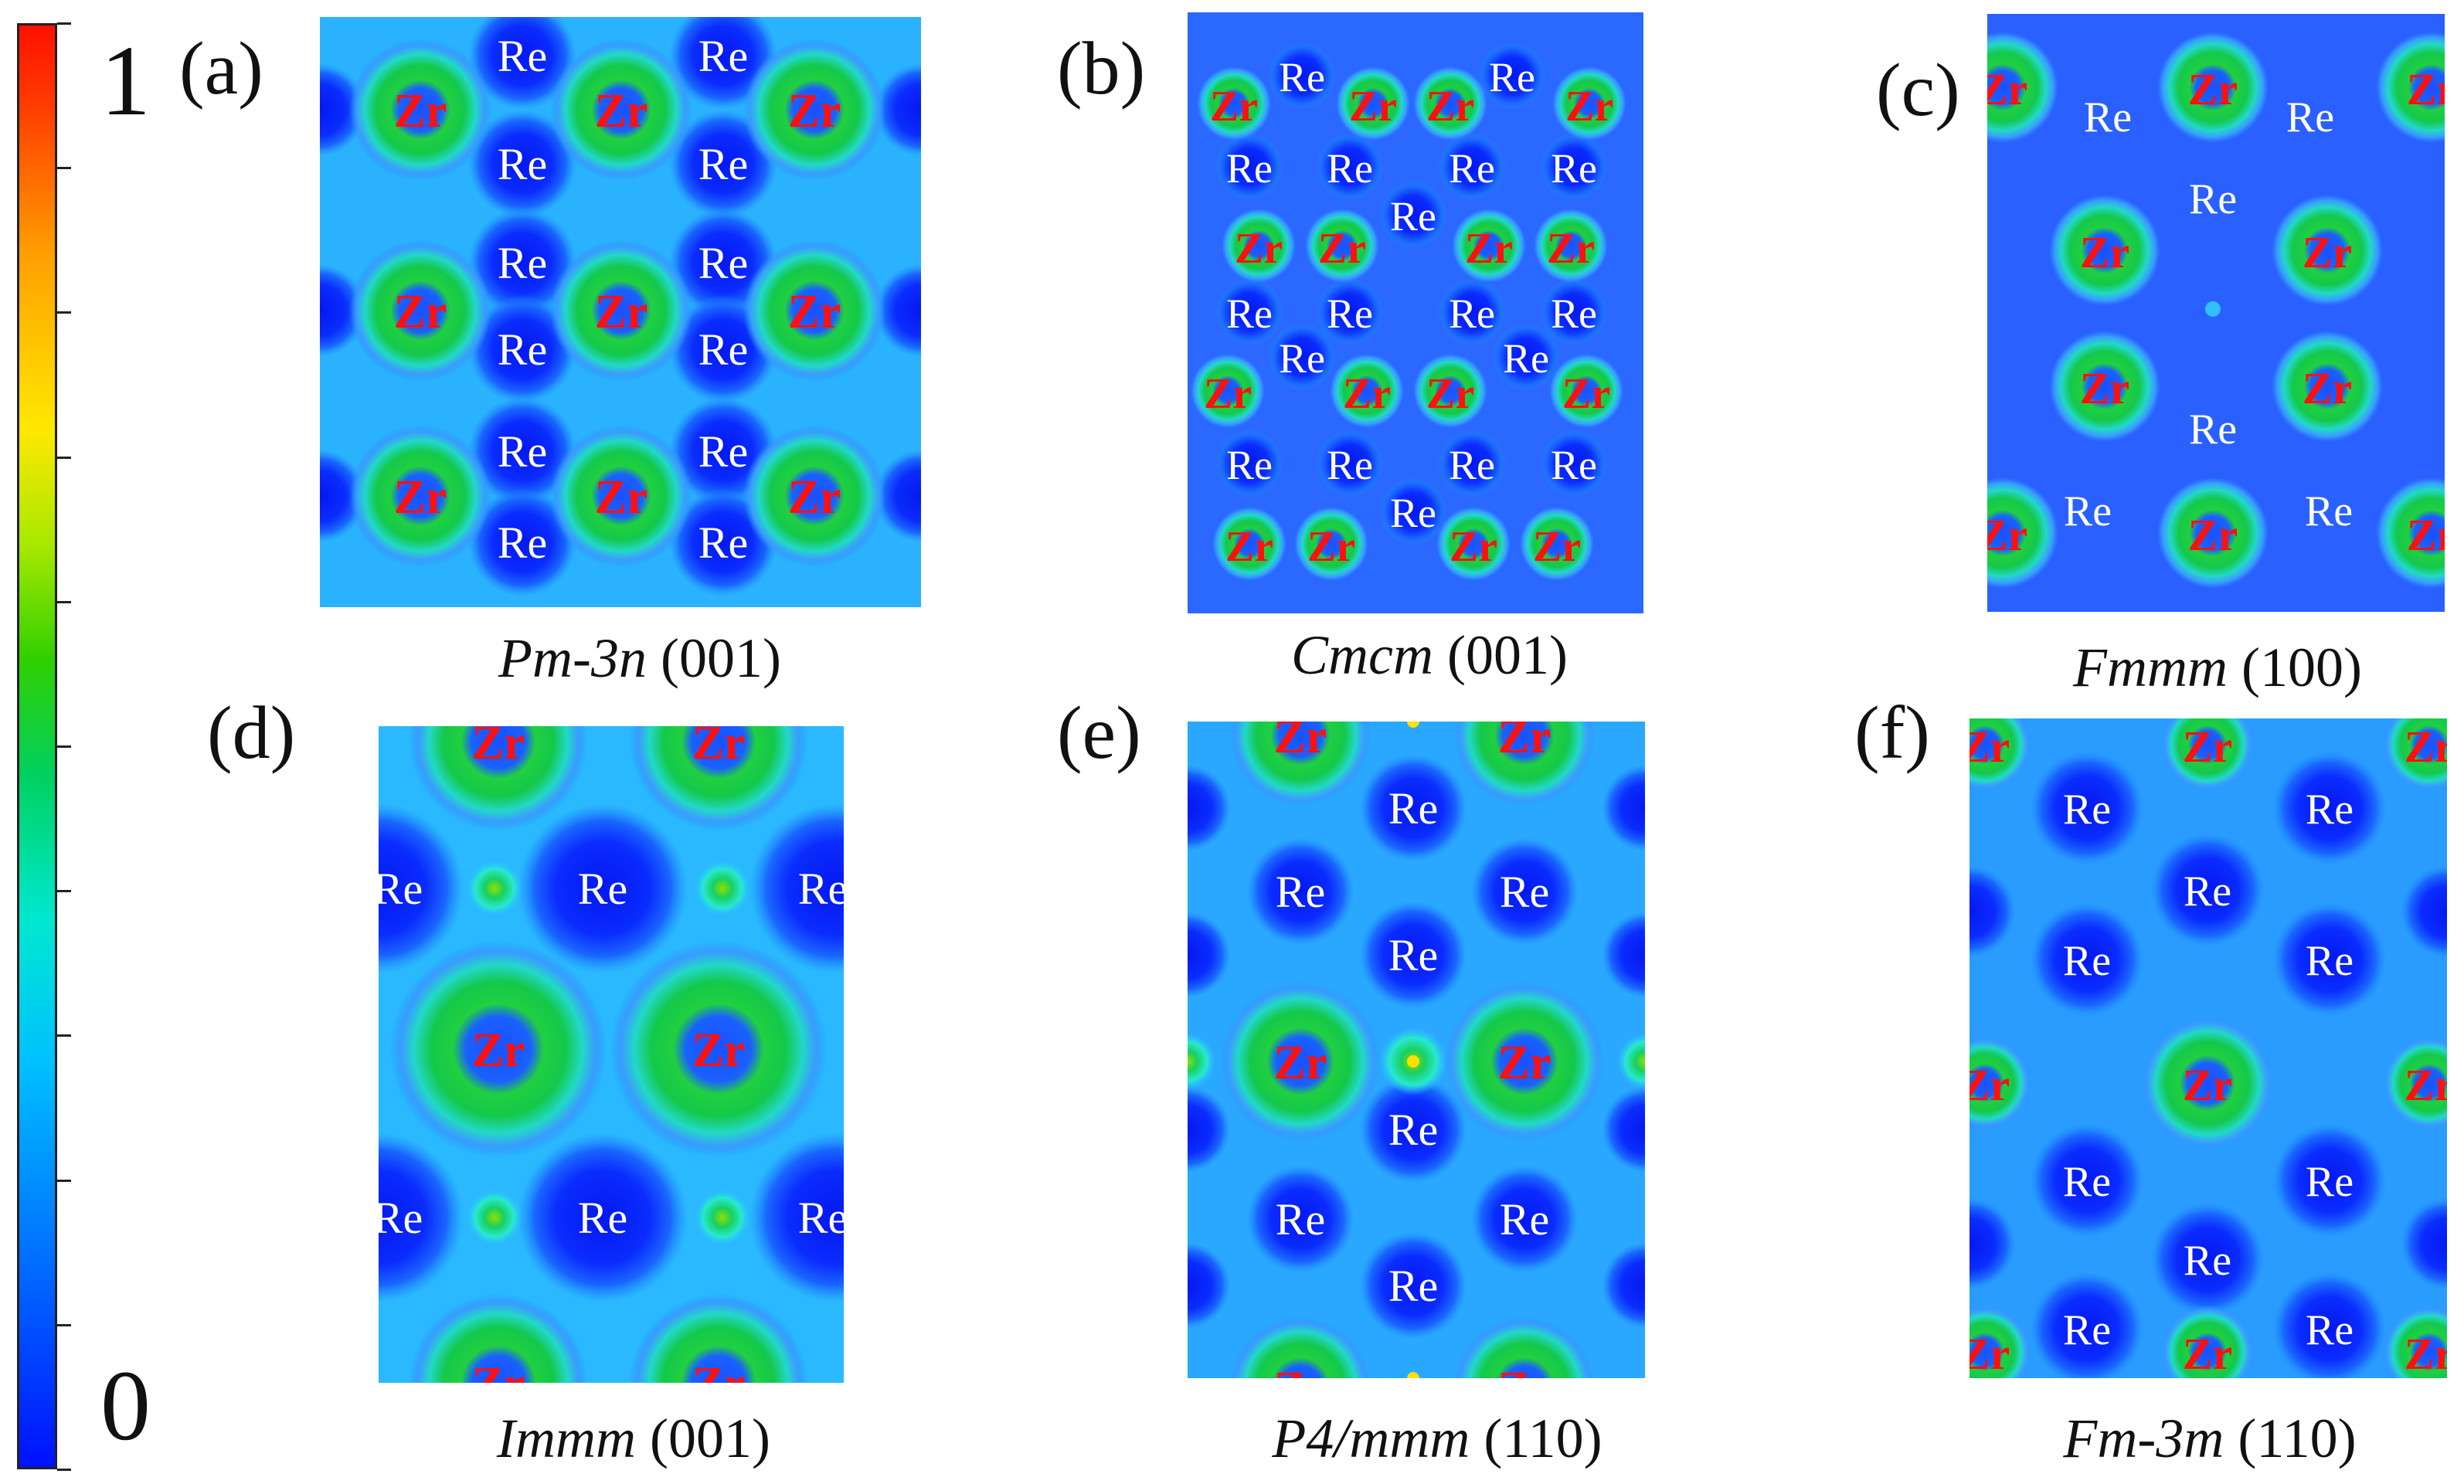 The width and height of the screenshot is (2464, 1484). I want to click on caption-b: Cmcm (001), so click(1429, 655).